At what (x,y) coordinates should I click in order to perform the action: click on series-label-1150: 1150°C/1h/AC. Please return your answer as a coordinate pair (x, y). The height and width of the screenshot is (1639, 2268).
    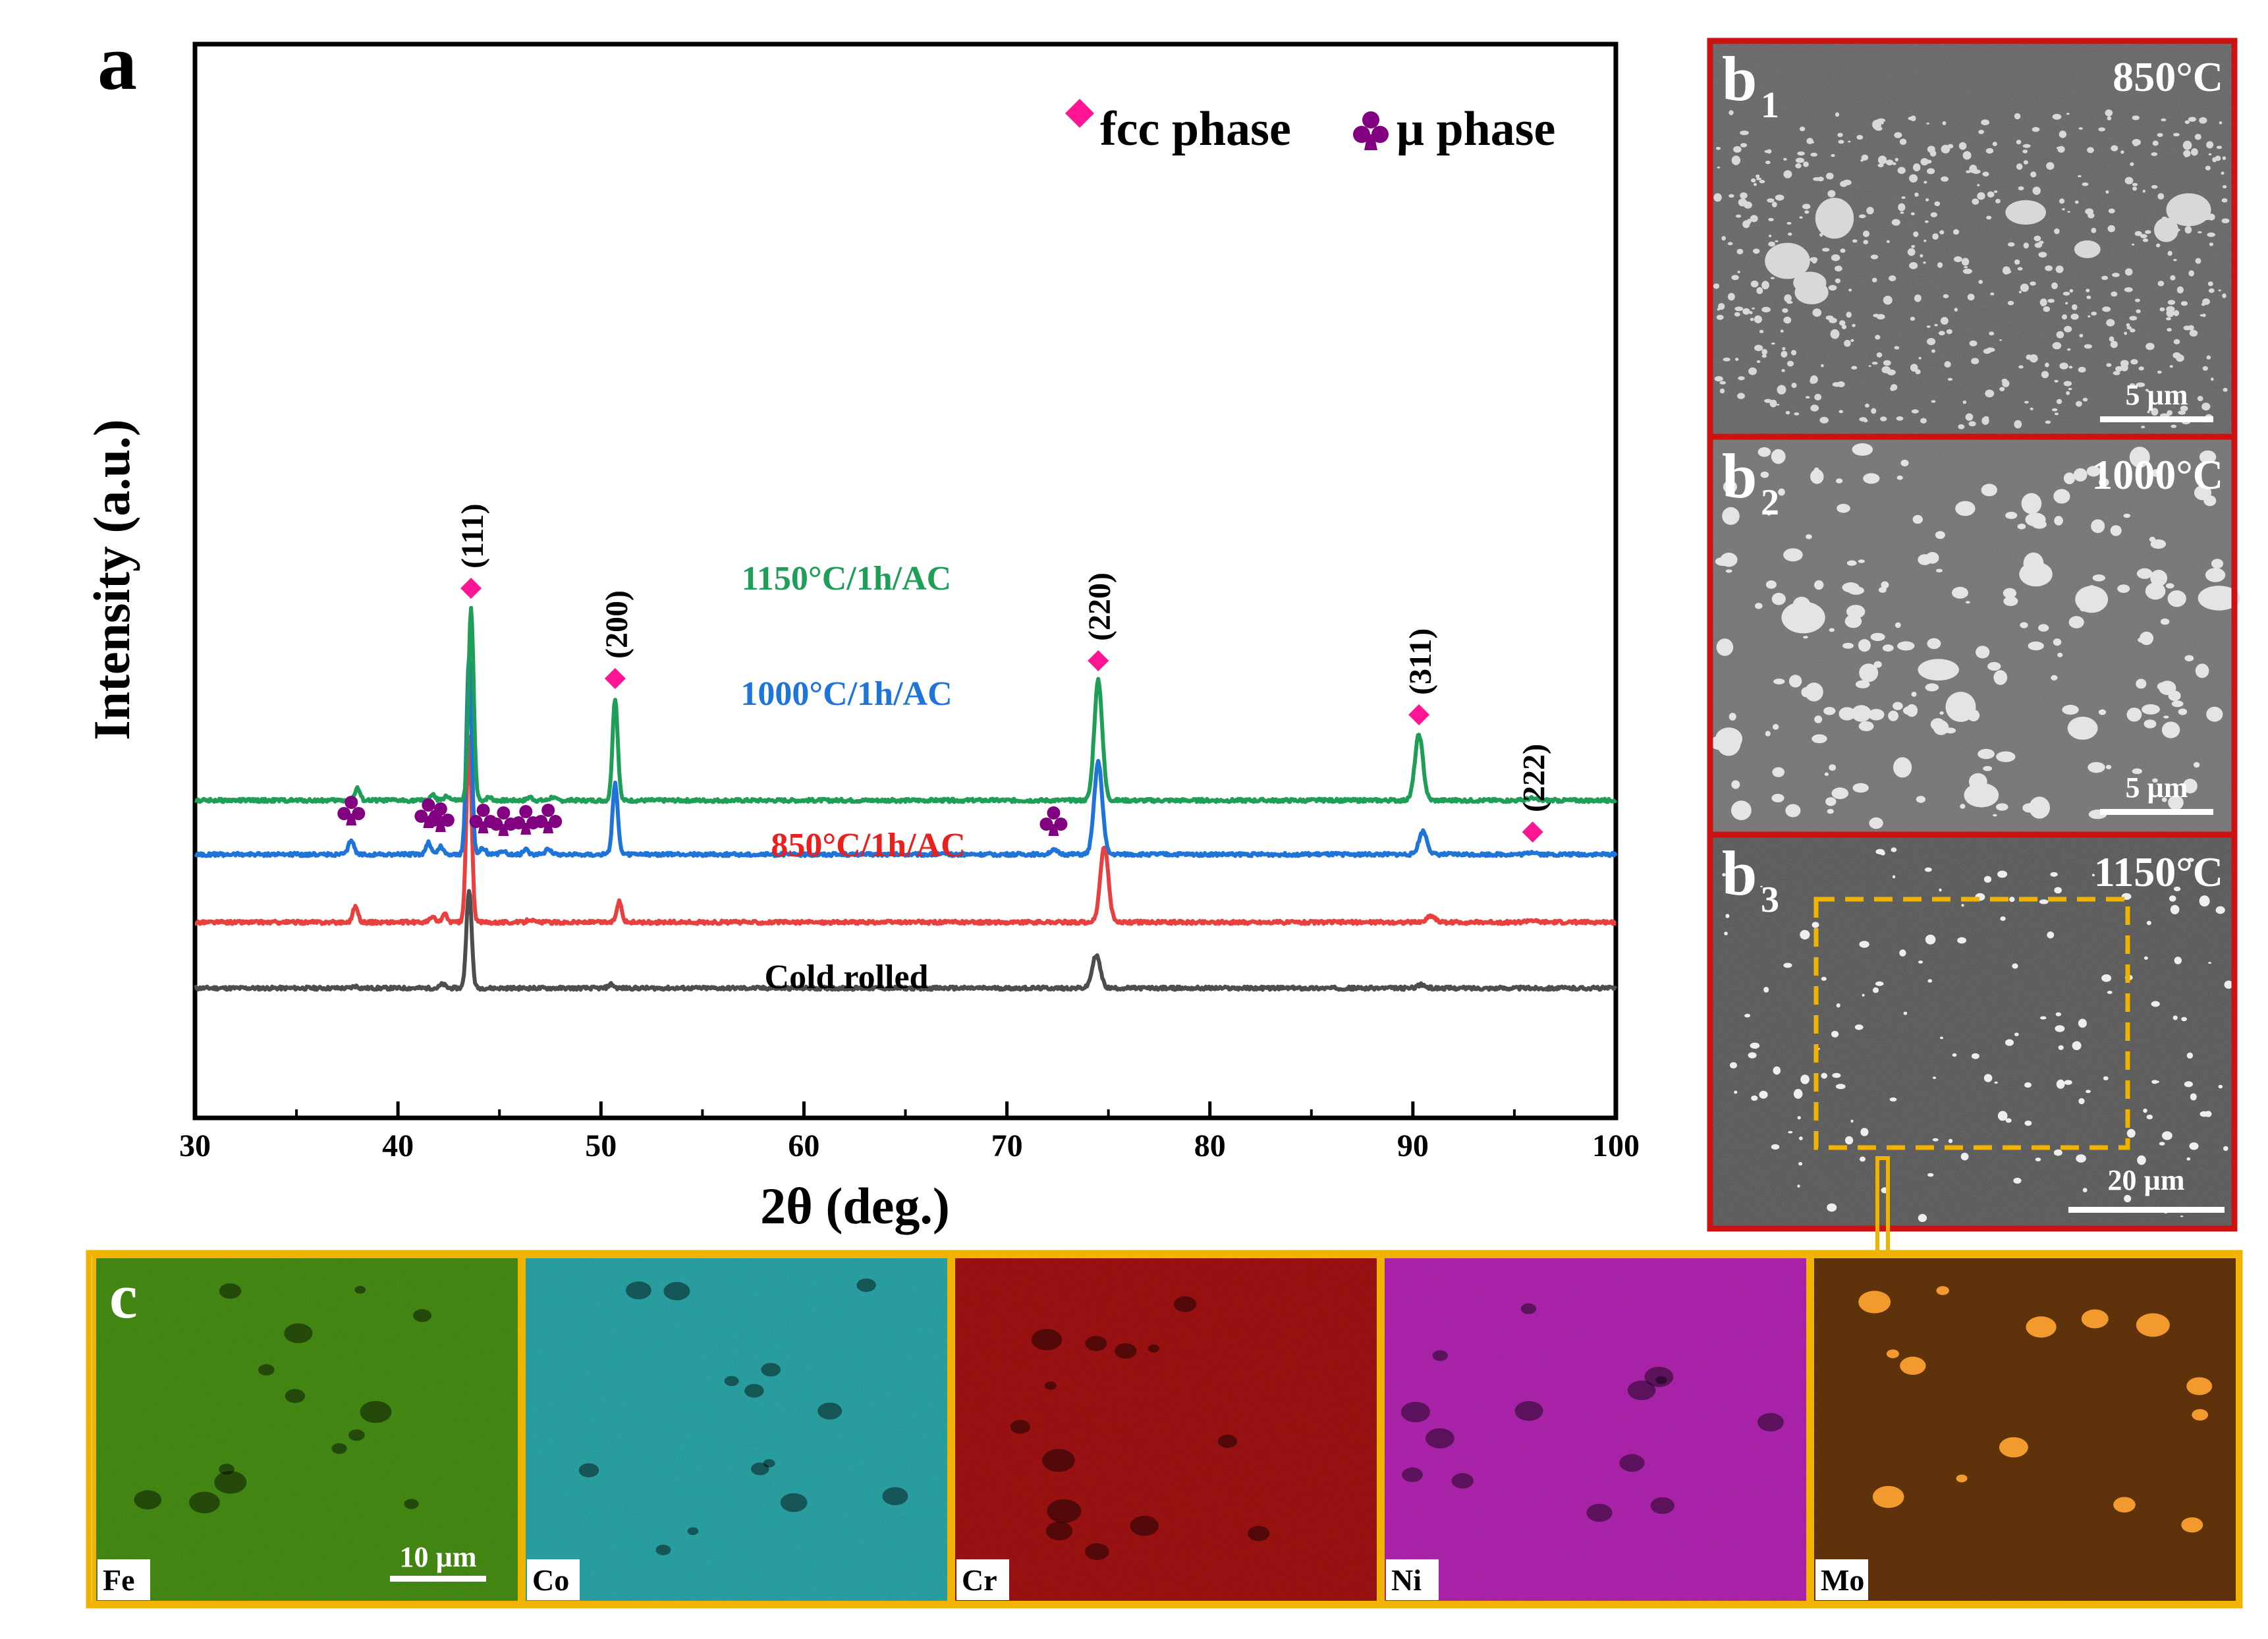
    Looking at the image, I should click on (846, 578).